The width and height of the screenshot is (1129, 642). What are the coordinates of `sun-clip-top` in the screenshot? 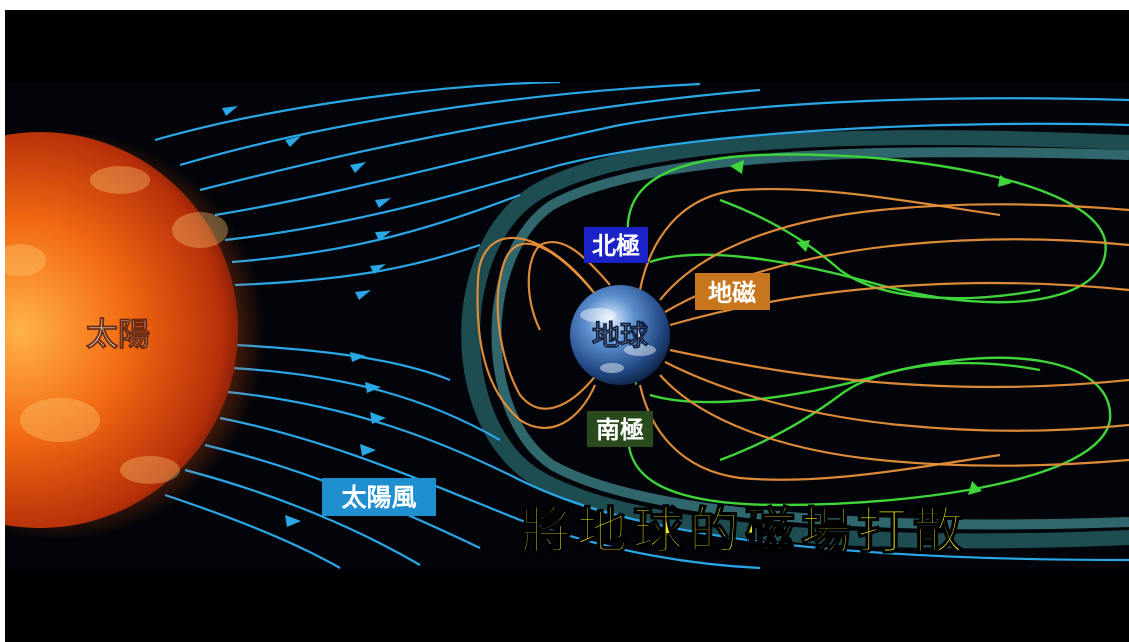 It's located at (564, 46).